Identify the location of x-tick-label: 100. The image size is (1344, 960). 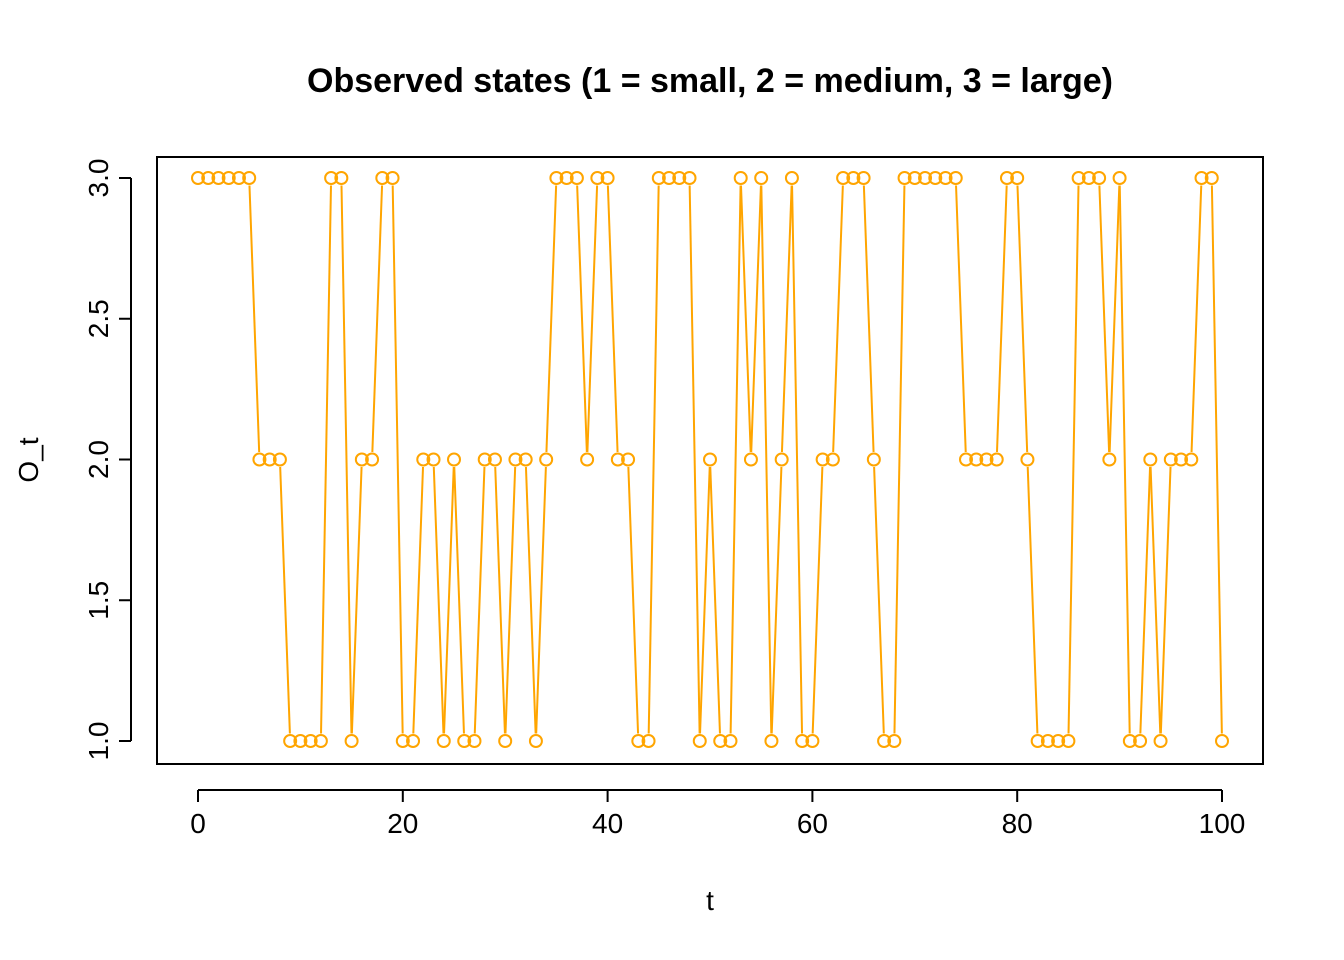
(1222, 823).